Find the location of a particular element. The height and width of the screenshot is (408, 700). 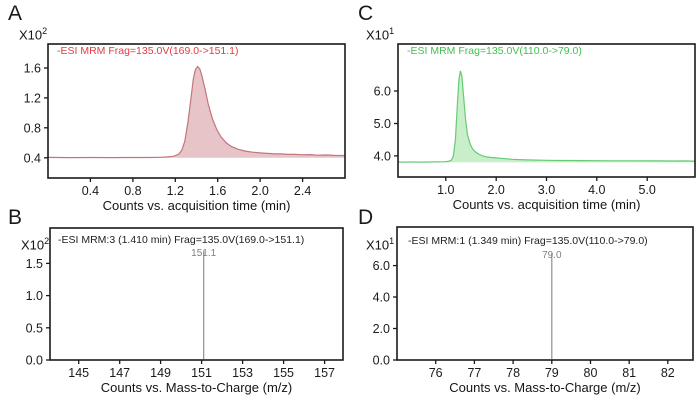

svg-text: 77 is located at coordinates (474, 373).